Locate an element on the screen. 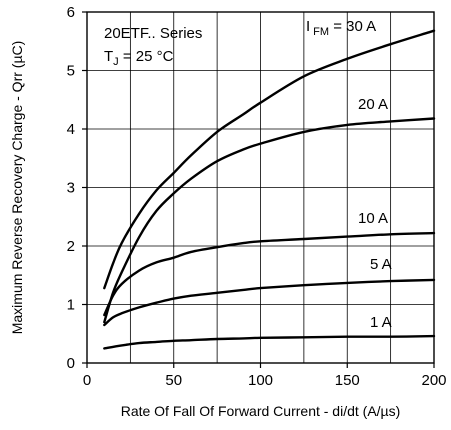 The image size is (451, 430). curve-label-30a: I FM = 30 A is located at coordinates (341, 28).